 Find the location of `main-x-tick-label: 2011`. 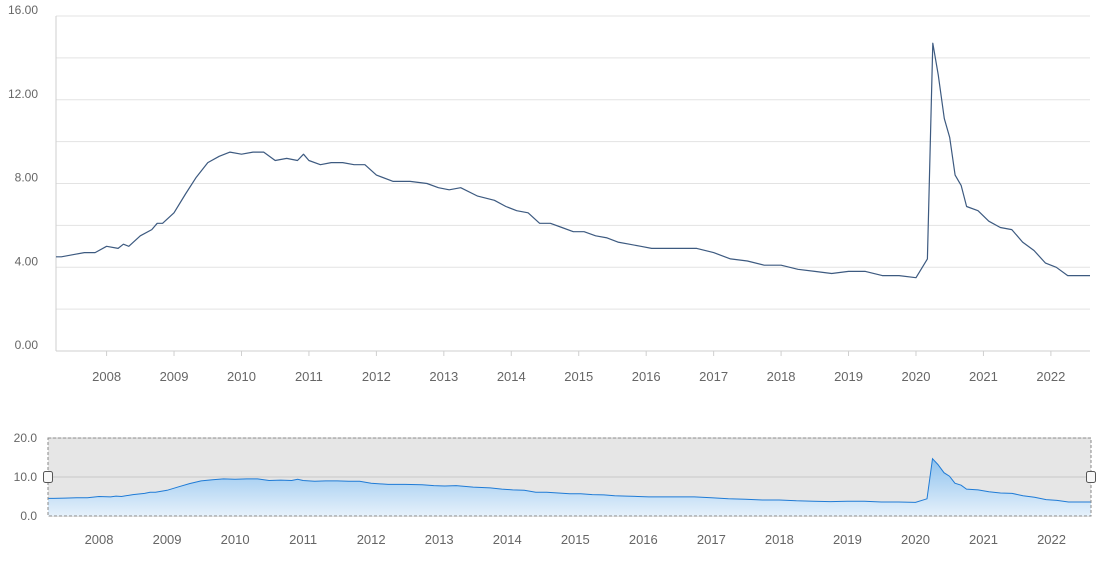

main-x-tick-label: 2011 is located at coordinates (309, 376).